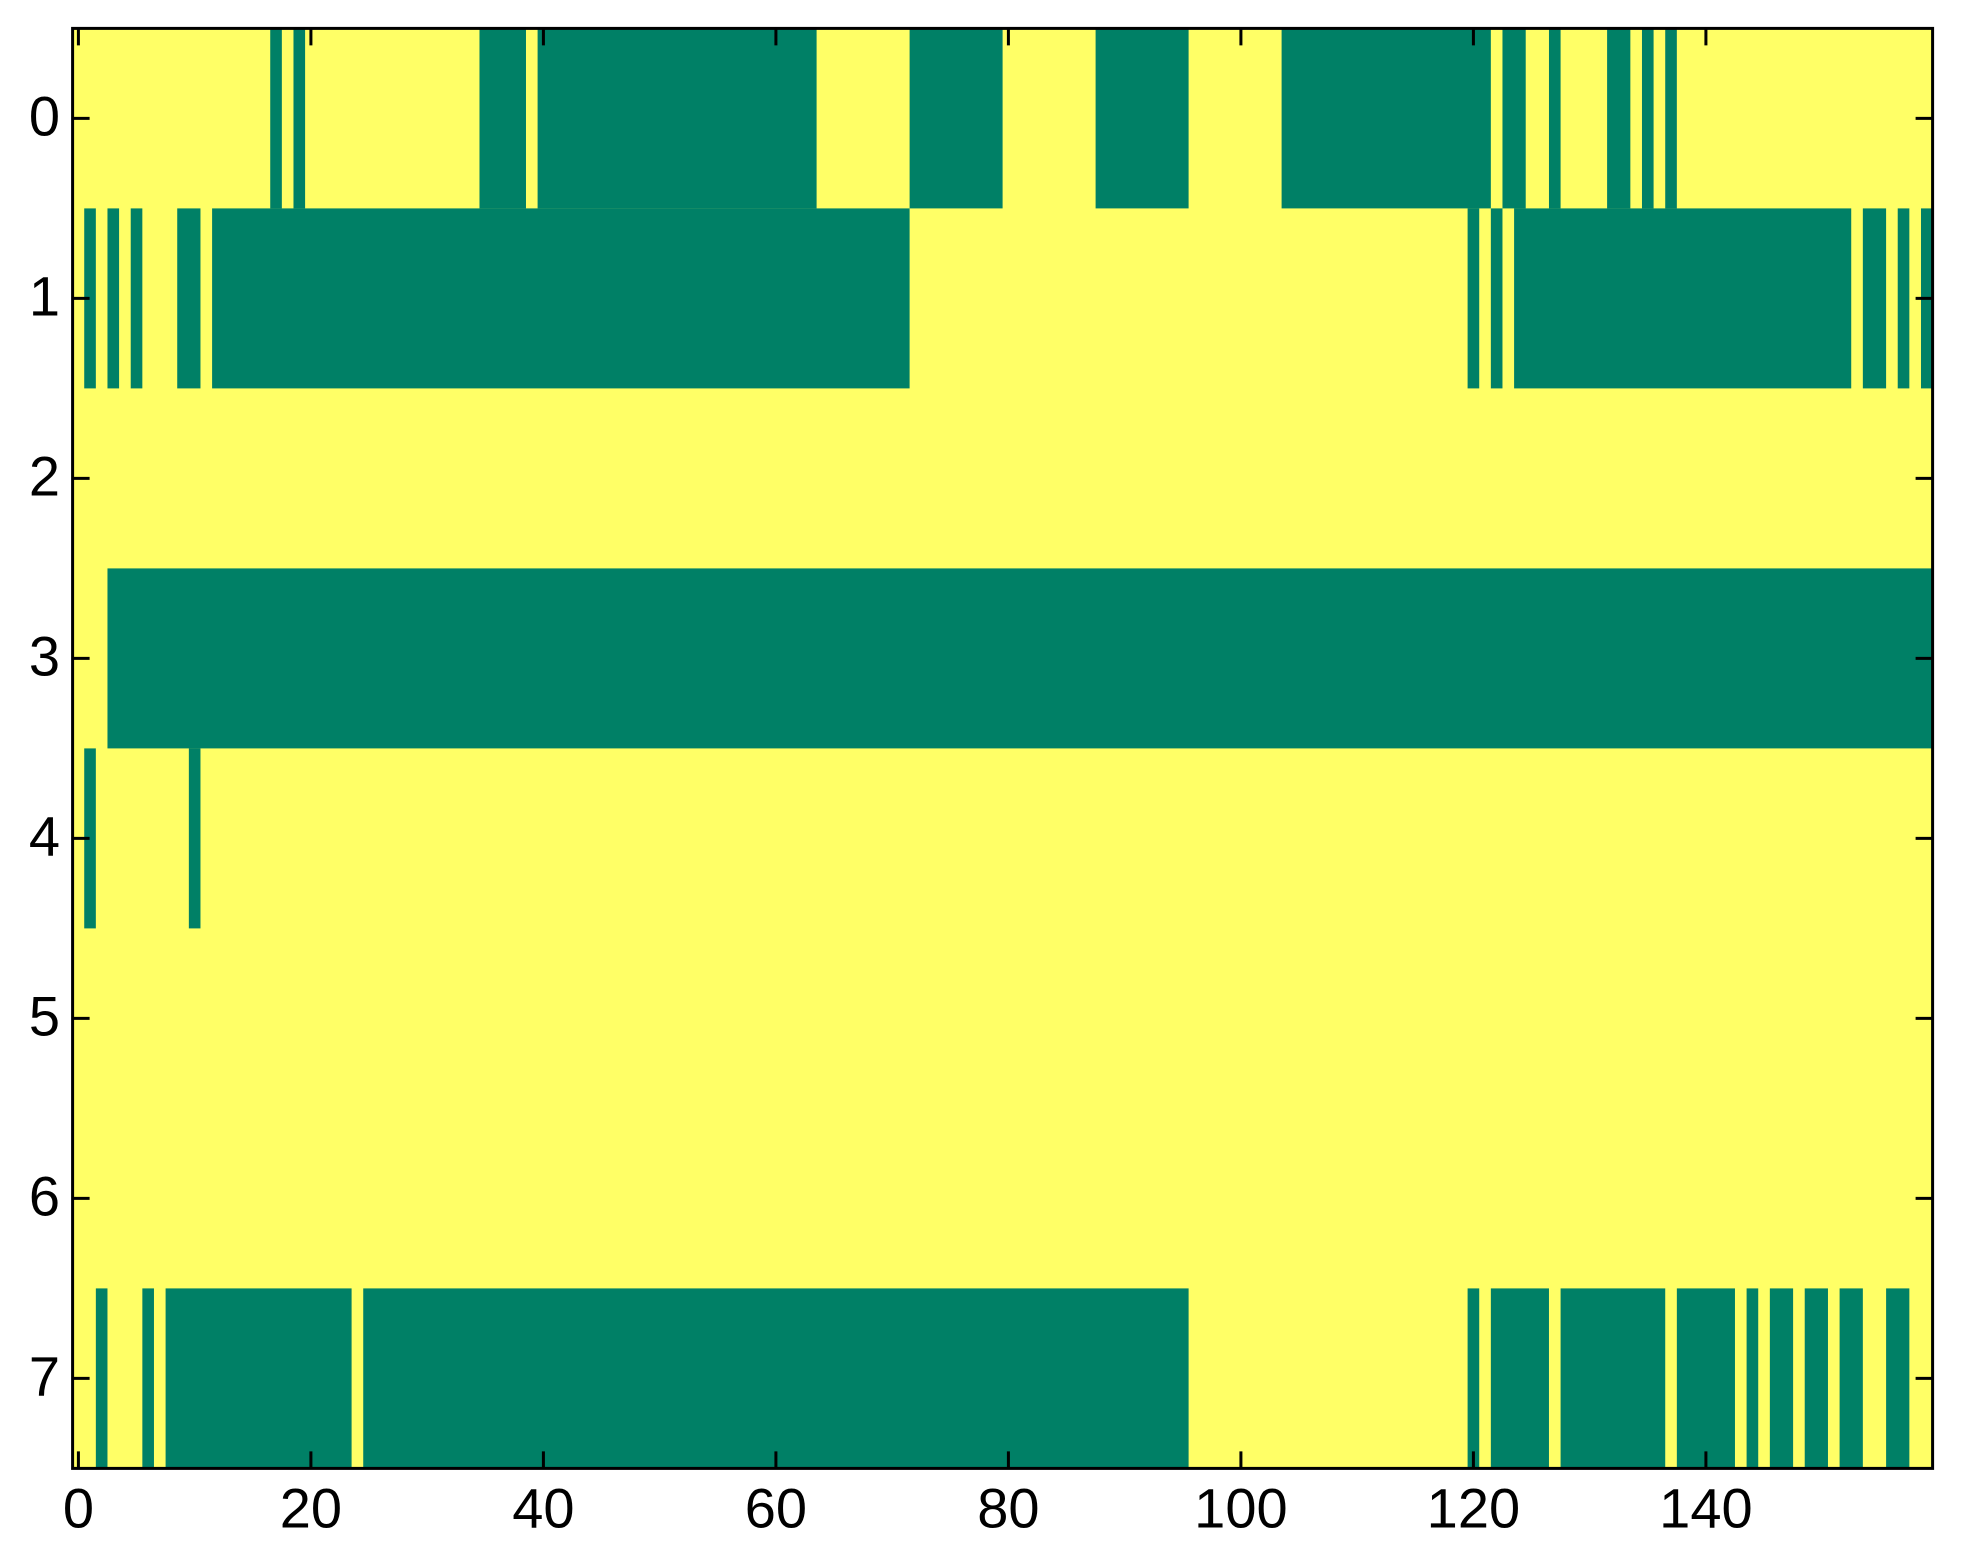  What do you see at coordinates (776, 1508) in the screenshot?
I see `svg-text: 60` at bounding box center [776, 1508].